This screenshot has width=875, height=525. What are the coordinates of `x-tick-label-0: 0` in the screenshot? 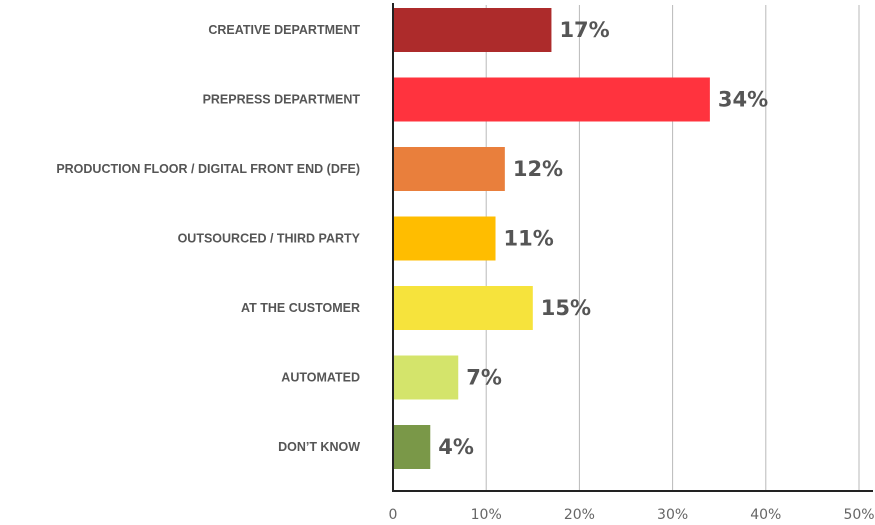 It's located at (393, 515).